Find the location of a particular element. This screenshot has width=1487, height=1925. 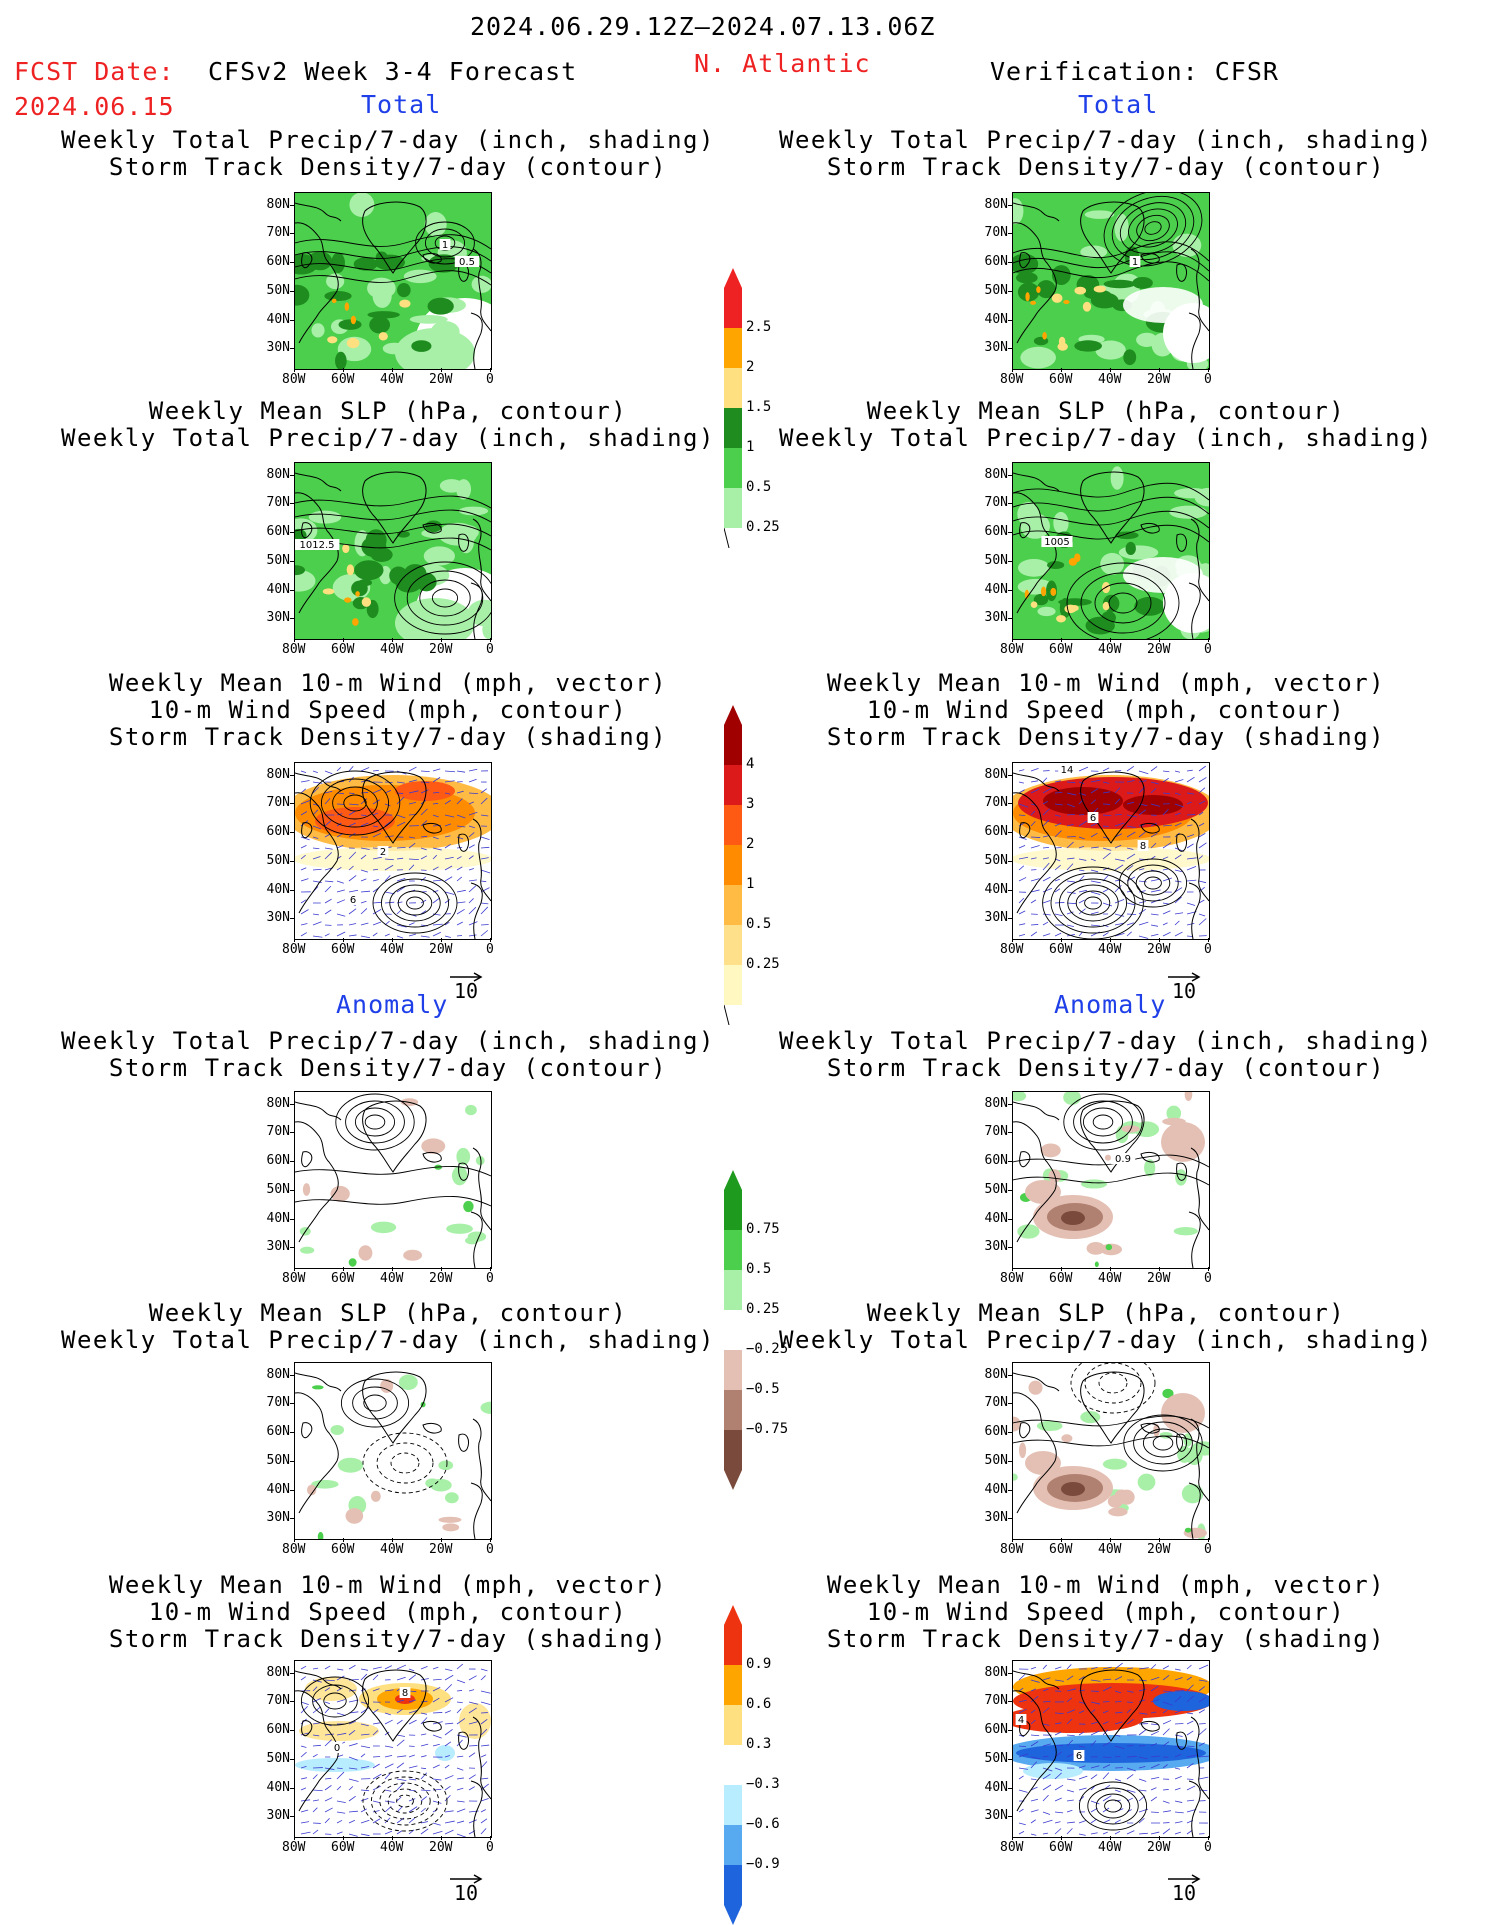

colorbar-label: 2 is located at coordinates (750, 367).